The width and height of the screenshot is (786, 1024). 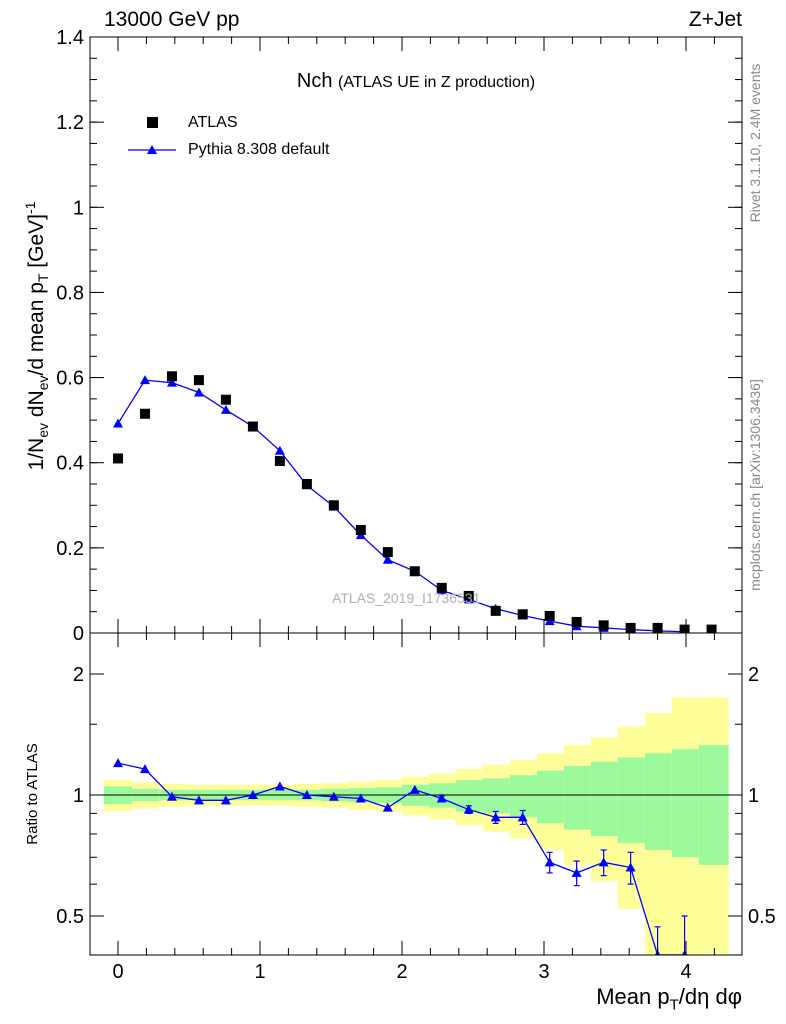 I want to click on header-process-label: Z+Jet, so click(x=715, y=19).